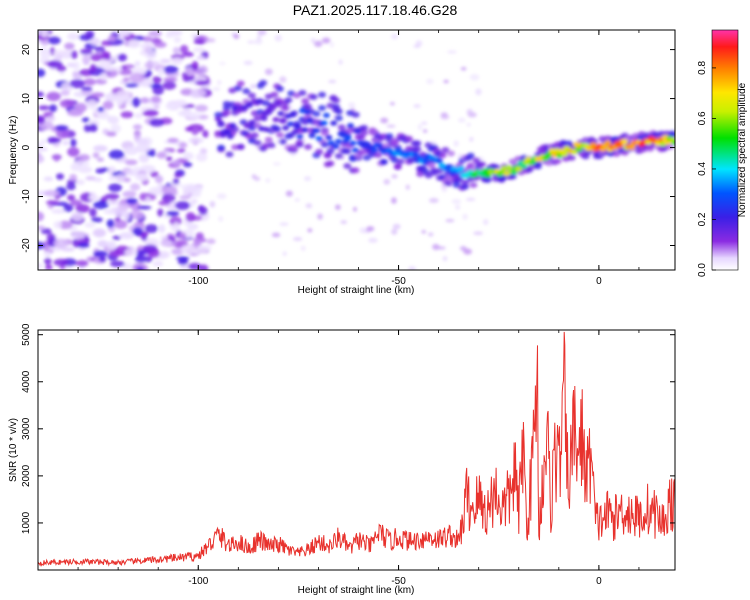 The width and height of the screenshot is (750, 600). Describe the element at coordinates (26, 50) in the screenshot. I see `spectrogram-y-tick-label: 20` at that location.